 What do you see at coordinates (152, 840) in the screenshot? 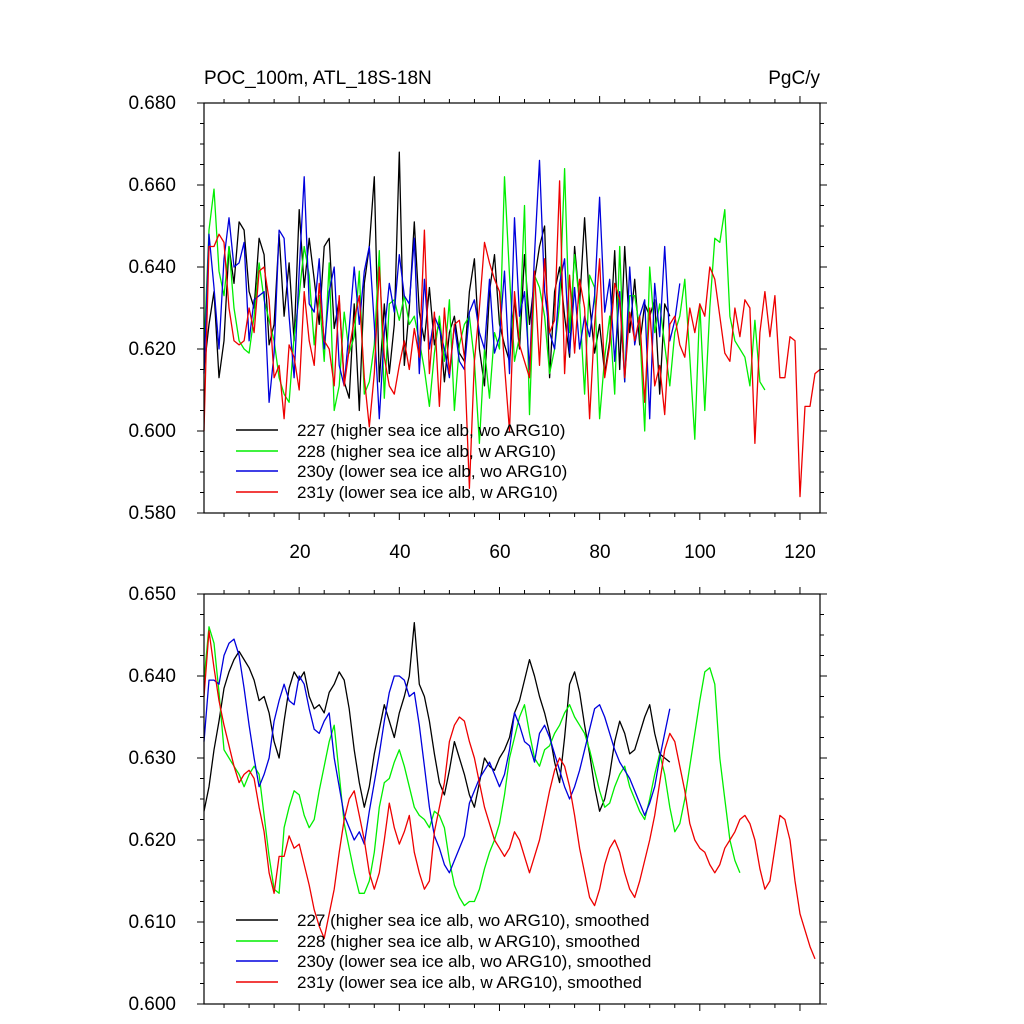
I see `bottom-y-tick-label: 0.620` at bounding box center [152, 840].